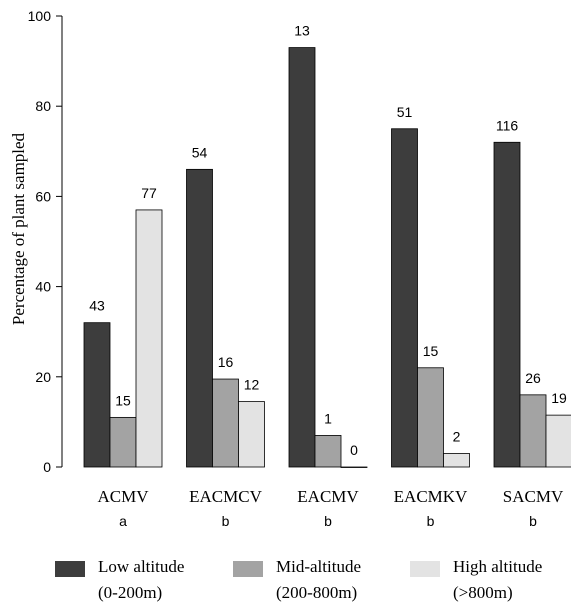 This screenshot has width=571, height=605. What do you see at coordinates (405, 112) in the screenshot?
I see `bar-count-label: 51` at bounding box center [405, 112].